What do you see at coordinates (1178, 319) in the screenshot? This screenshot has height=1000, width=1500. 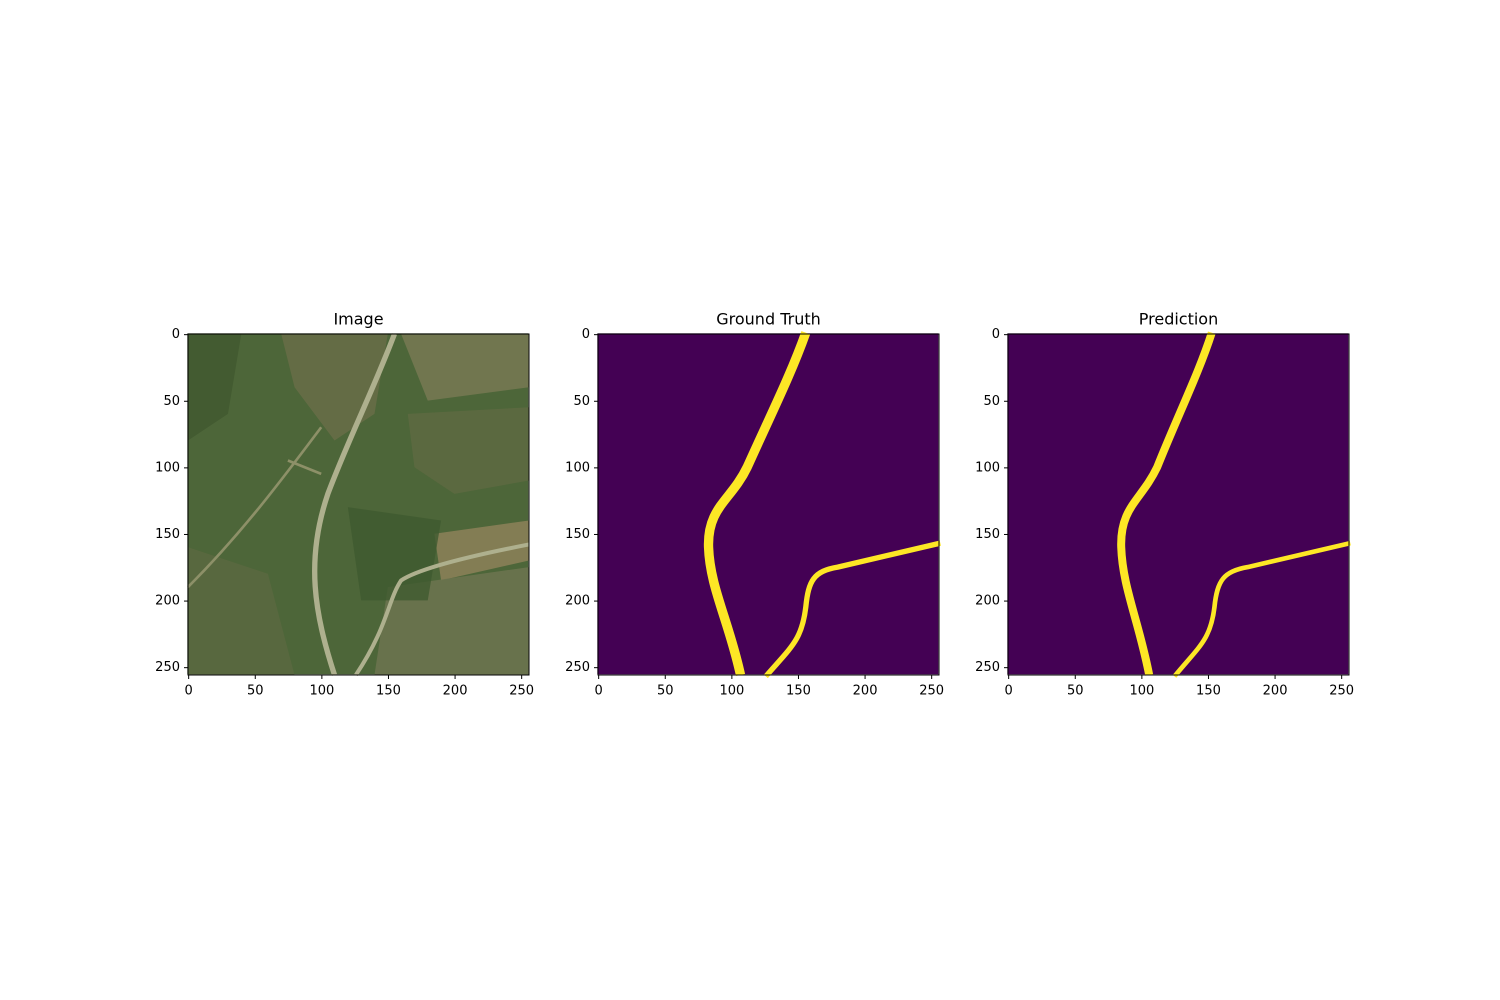 I see `panel-title: Prediction` at bounding box center [1178, 319].